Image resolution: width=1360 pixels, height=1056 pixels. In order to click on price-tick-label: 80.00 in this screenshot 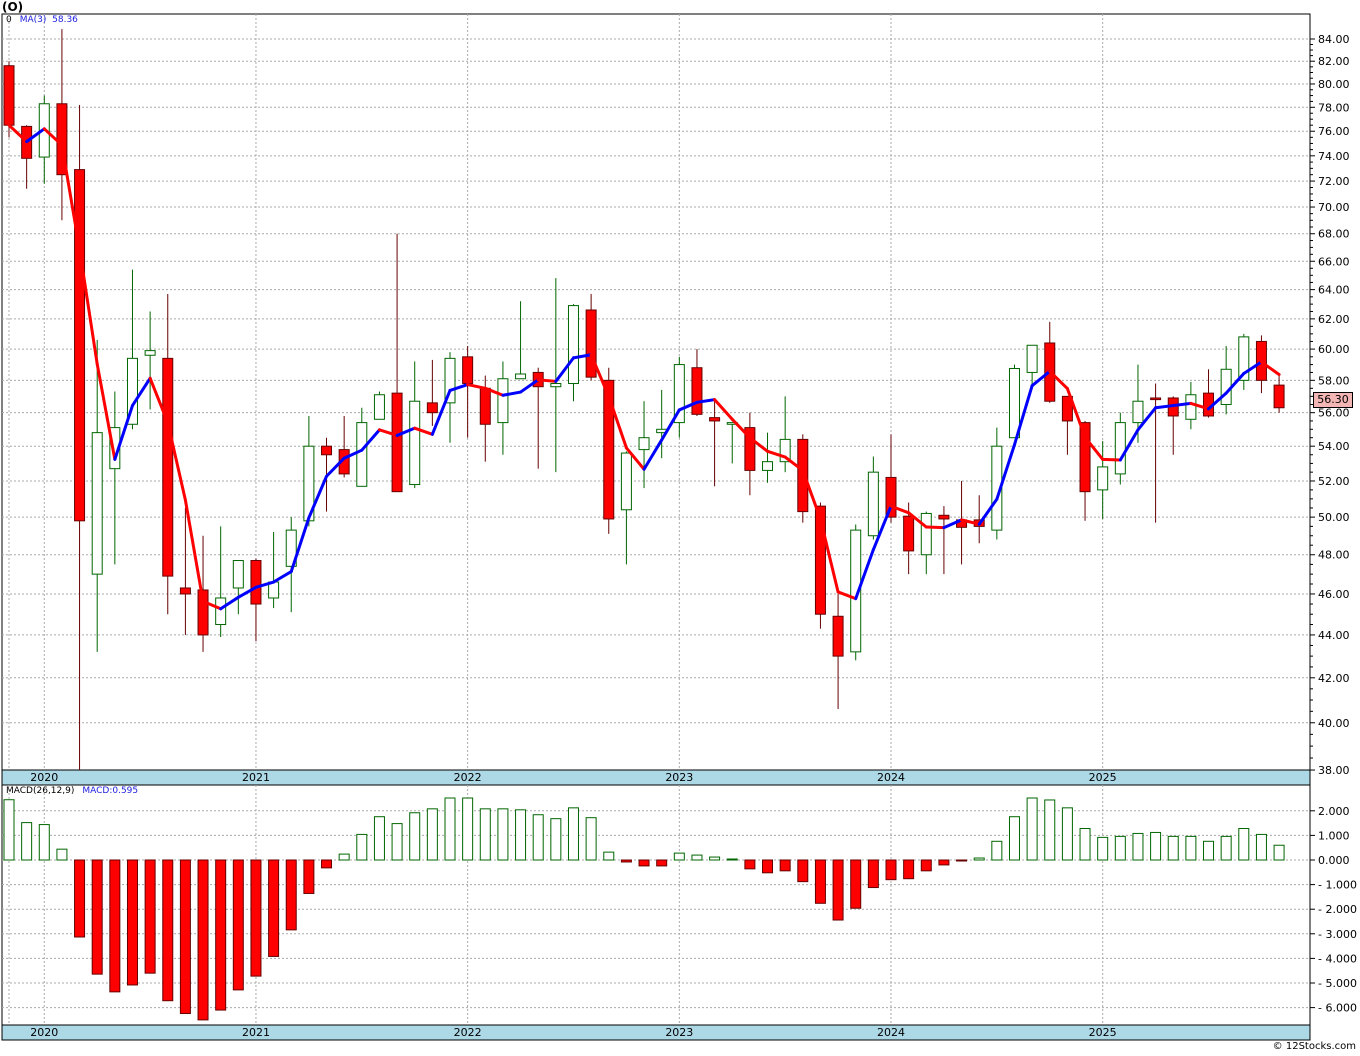, I will do `click(1334, 84)`.